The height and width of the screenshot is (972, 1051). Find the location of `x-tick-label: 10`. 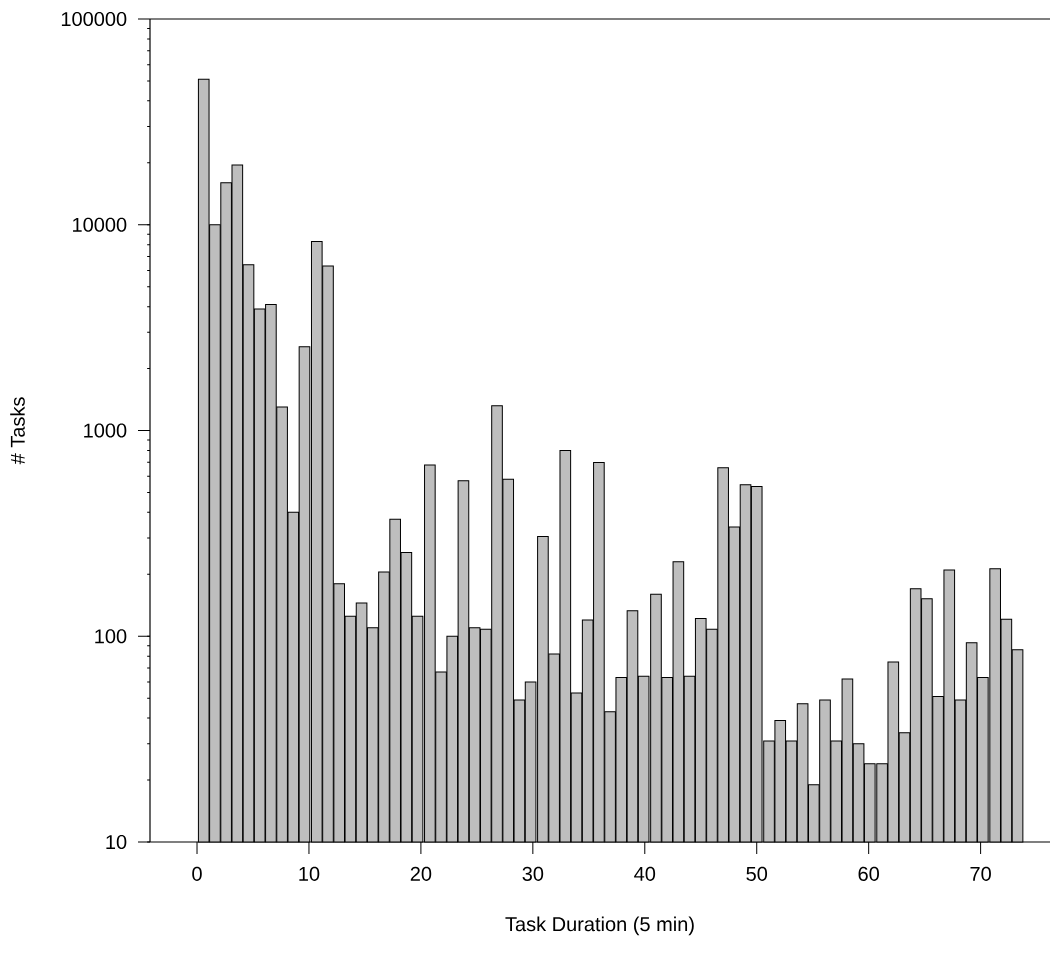

x-tick-label: 10 is located at coordinates (309, 873).